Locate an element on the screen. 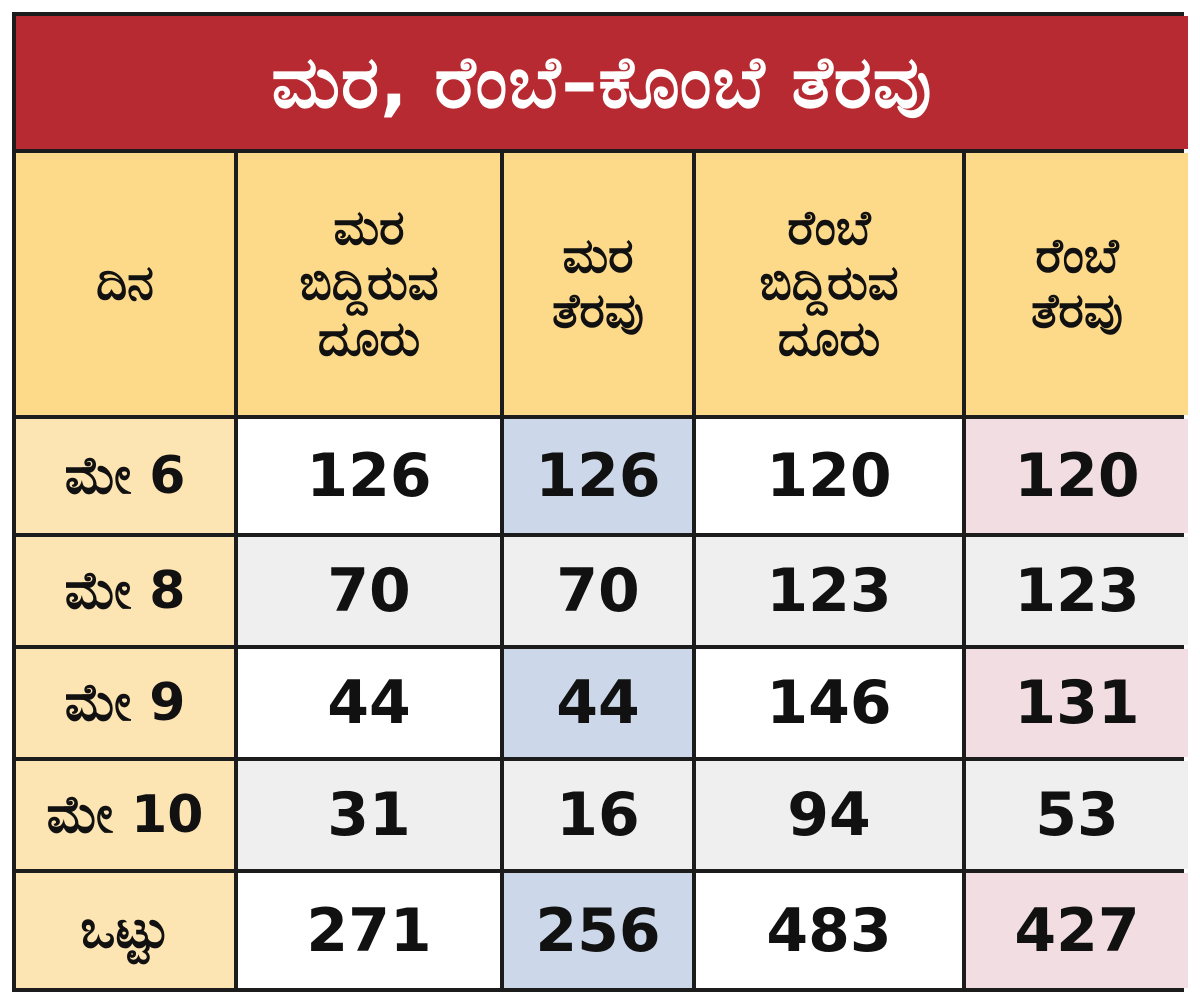 Image resolution: width=1200 pixels, height=1007 pixels. table-cell: 131 is located at coordinates (1077, 703).